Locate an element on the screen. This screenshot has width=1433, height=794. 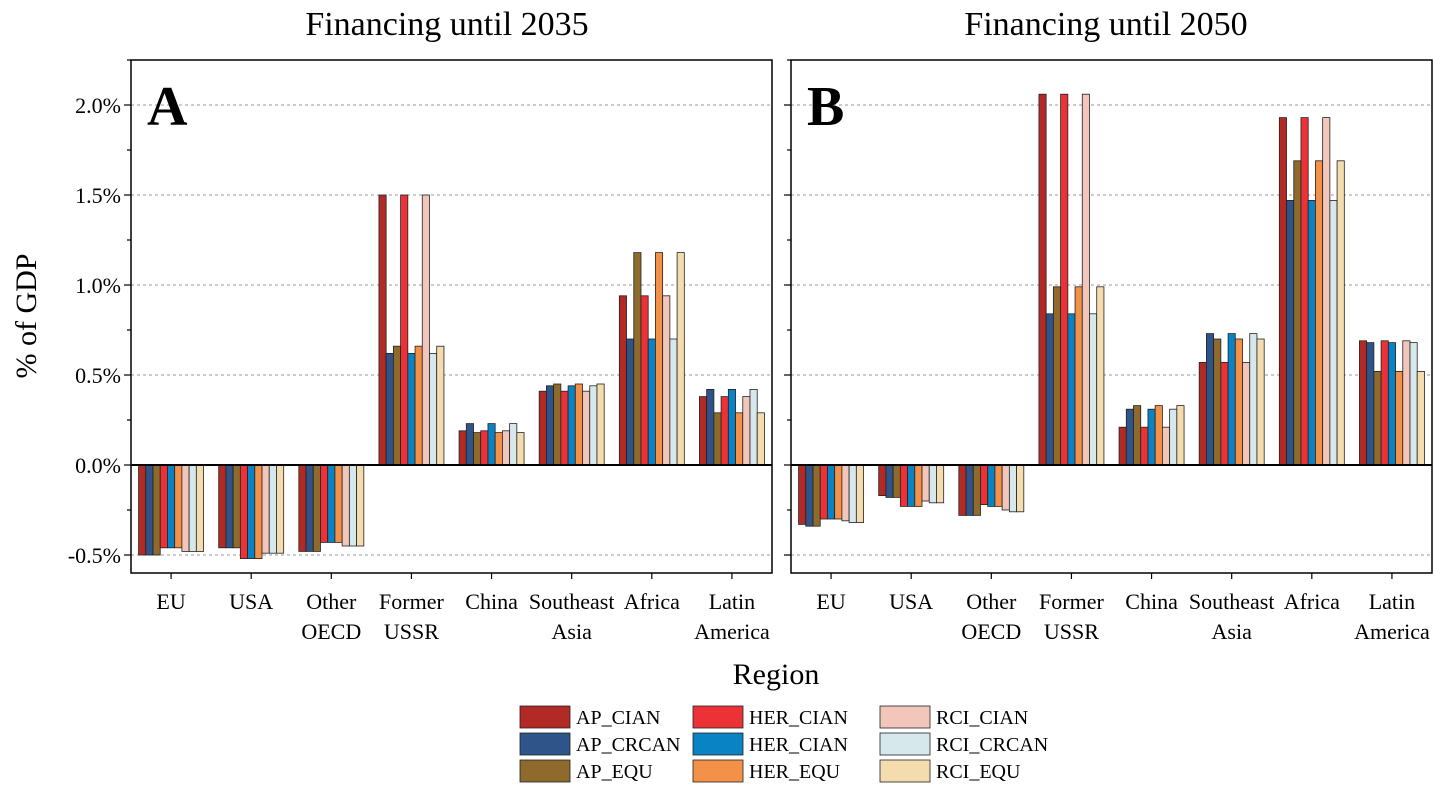
x-tick-label: Southeast is located at coordinates (572, 601).